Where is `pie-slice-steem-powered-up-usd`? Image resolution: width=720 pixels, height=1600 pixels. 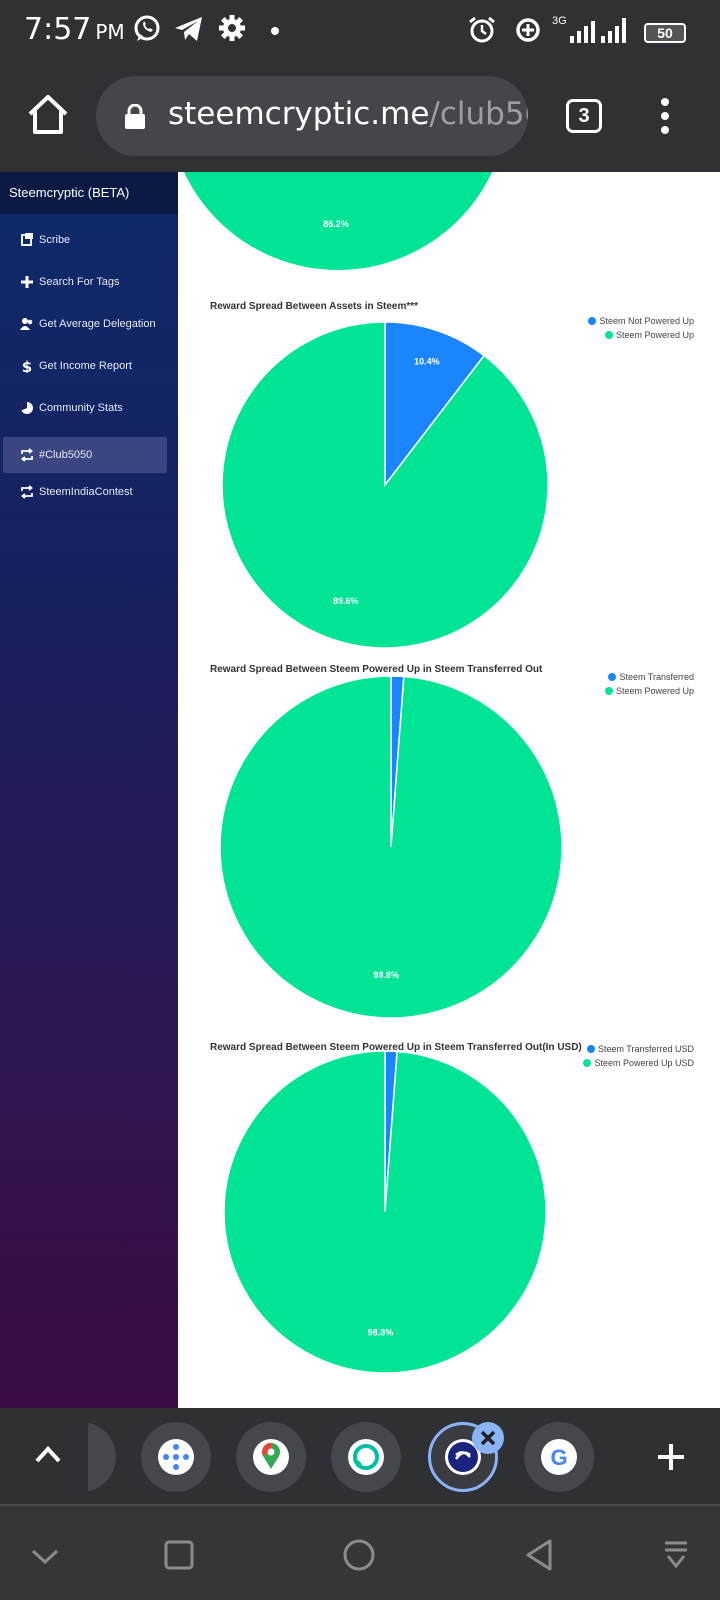
pie-slice-steem-powered-up-usd is located at coordinates (385, 1212).